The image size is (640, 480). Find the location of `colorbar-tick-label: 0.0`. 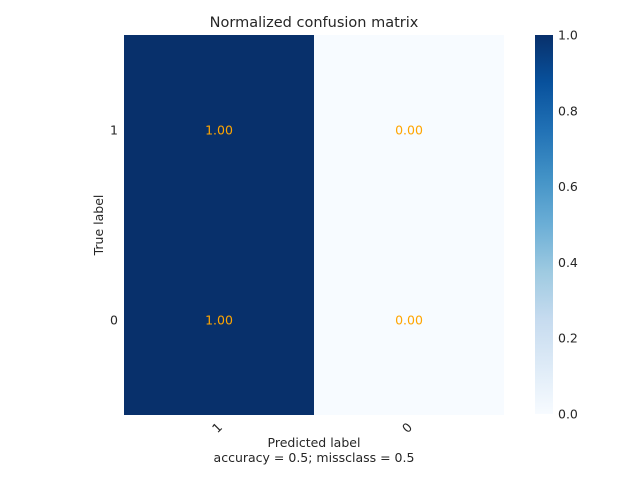

colorbar-tick-label: 0.0 is located at coordinates (568, 414).